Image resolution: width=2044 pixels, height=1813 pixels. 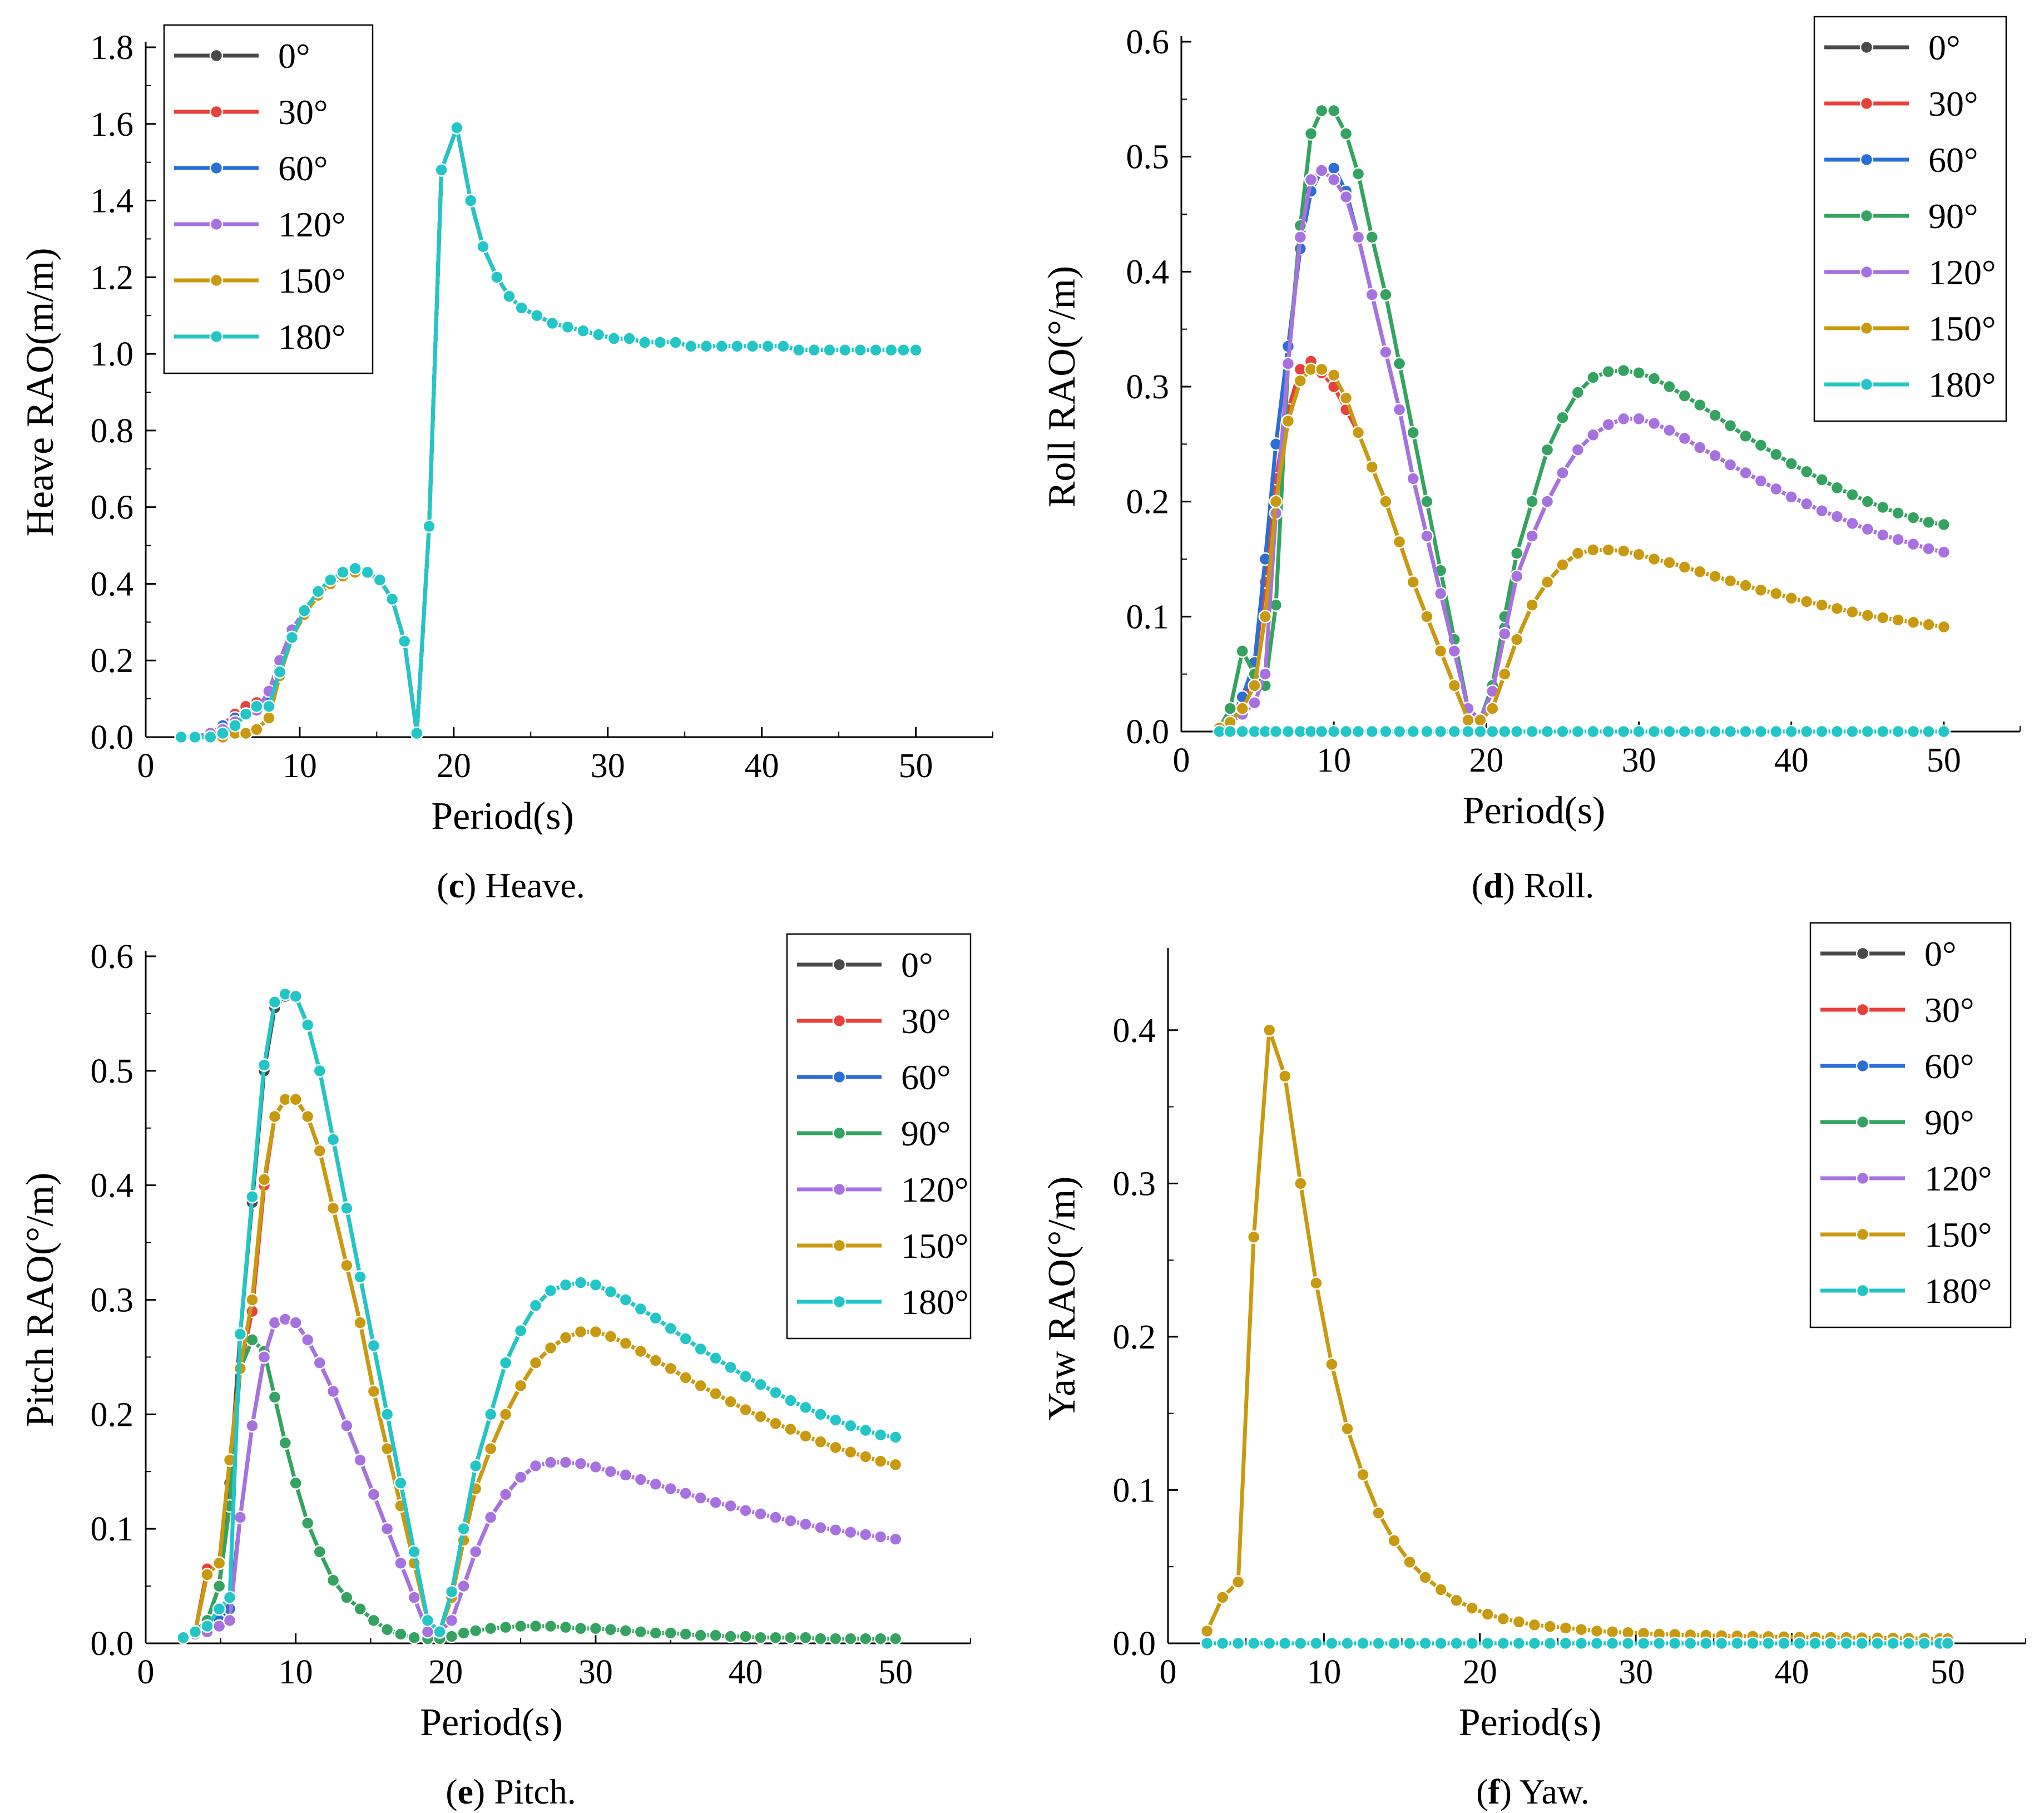 What do you see at coordinates (40, 1300) in the screenshot?
I see `y-axis-label: Pitch RAO(°/m)` at bounding box center [40, 1300].